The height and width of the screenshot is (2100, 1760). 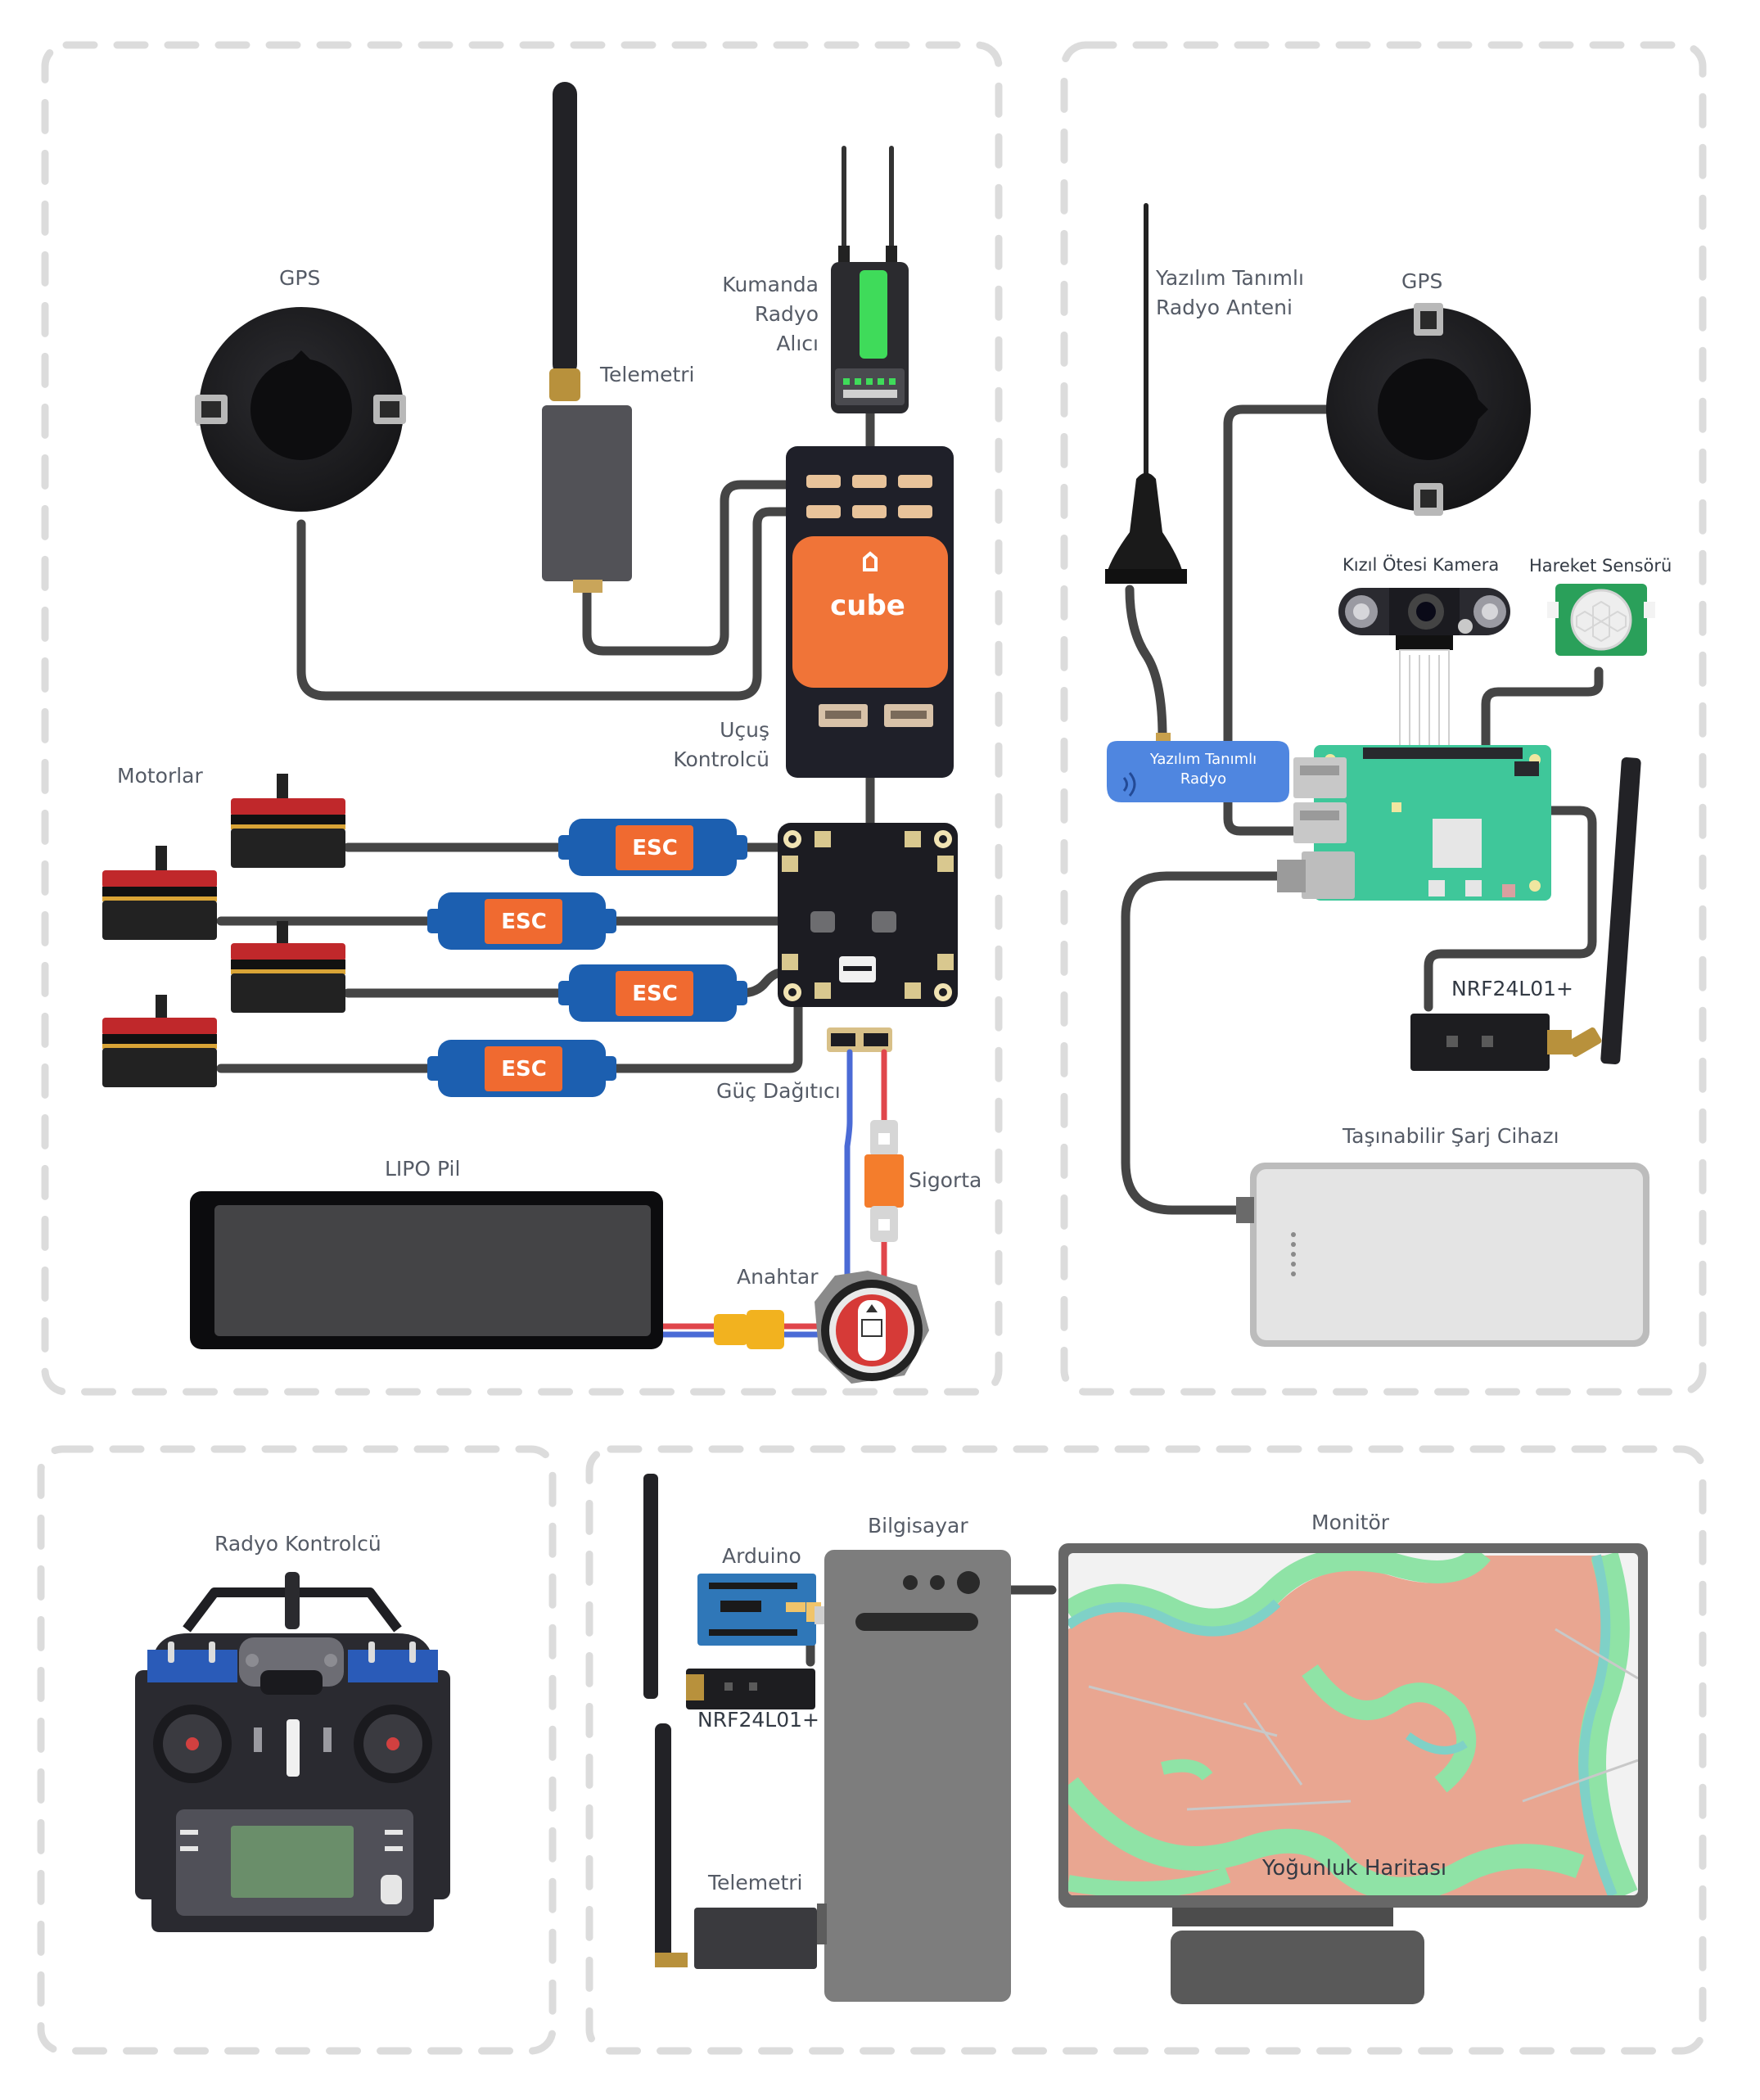 What do you see at coordinates (1146, 394) in the screenshot?
I see `sdr-antenna-icon` at bounding box center [1146, 394].